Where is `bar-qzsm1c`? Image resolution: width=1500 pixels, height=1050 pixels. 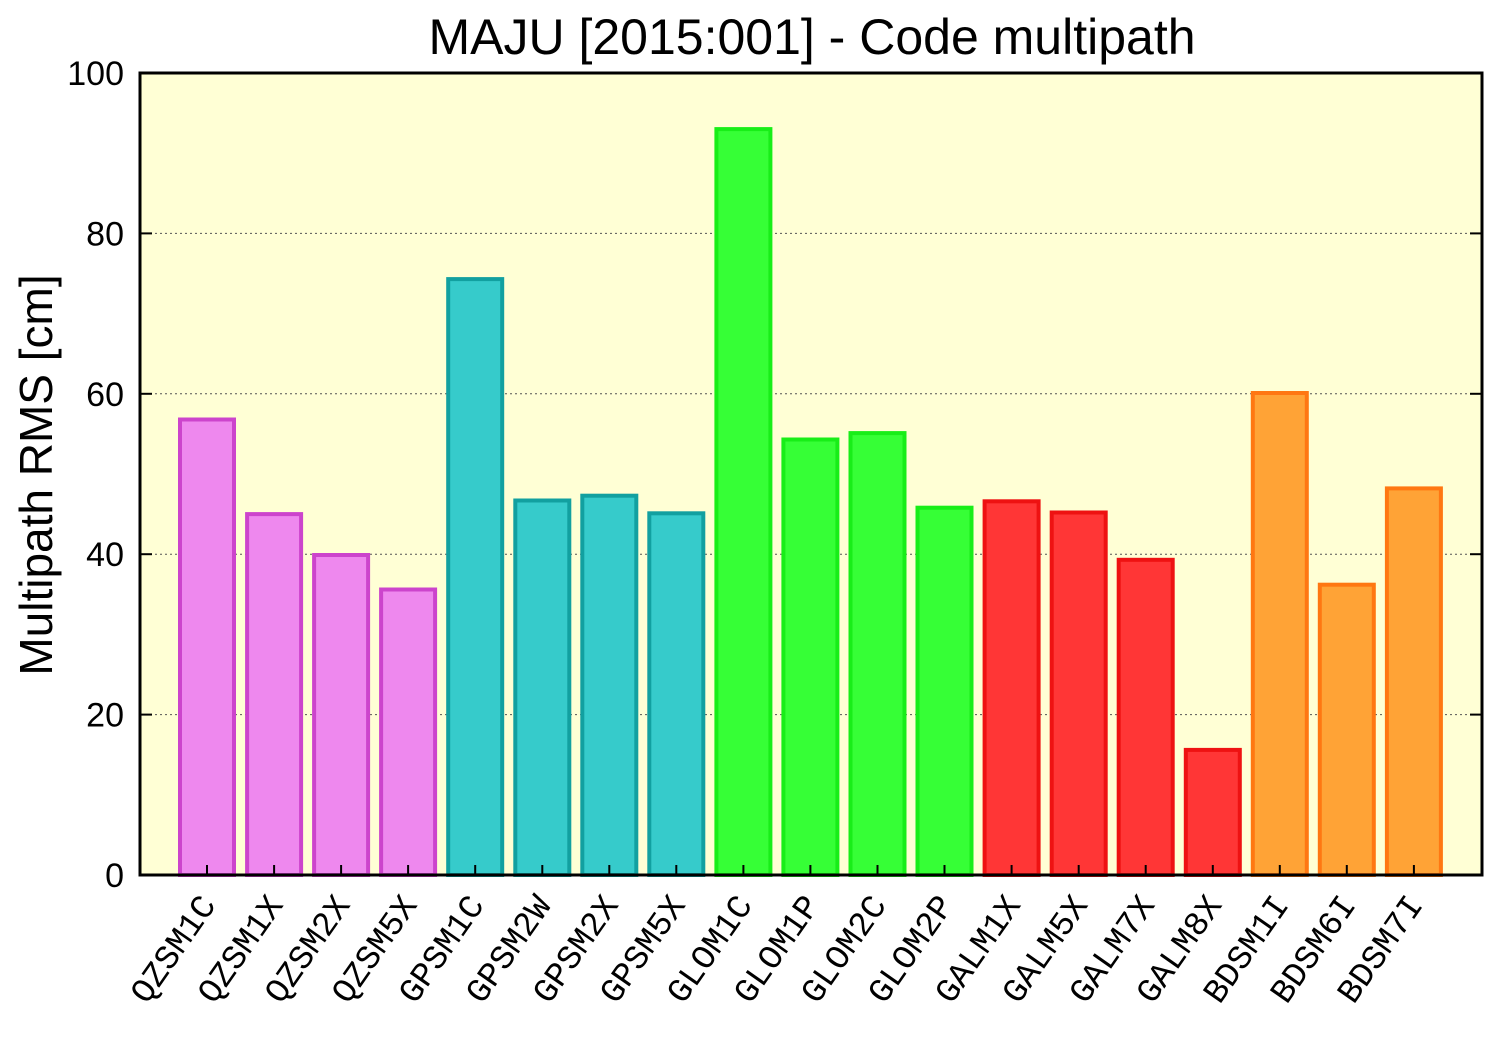
bar-qzsm1c is located at coordinates (207, 647).